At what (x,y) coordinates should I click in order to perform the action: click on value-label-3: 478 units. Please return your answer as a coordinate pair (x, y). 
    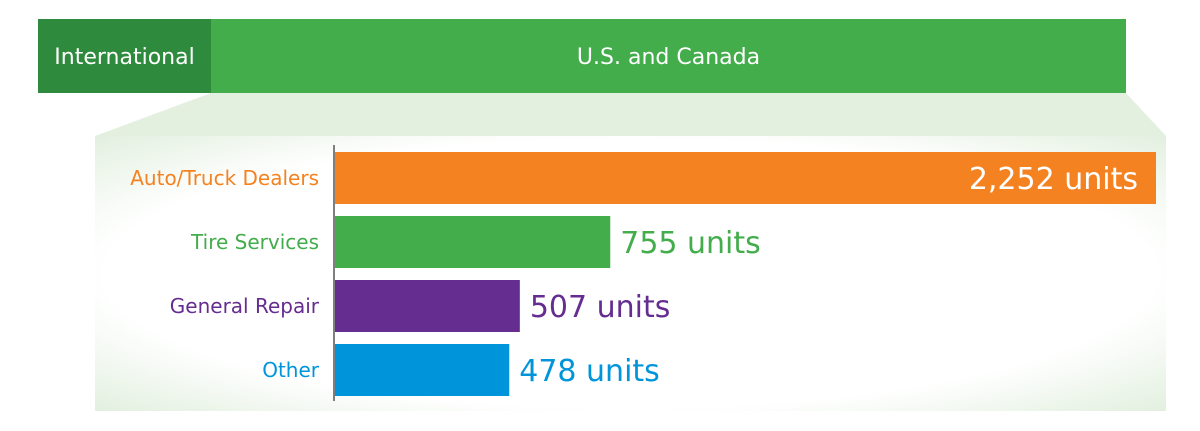
    Looking at the image, I should click on (589, 371).